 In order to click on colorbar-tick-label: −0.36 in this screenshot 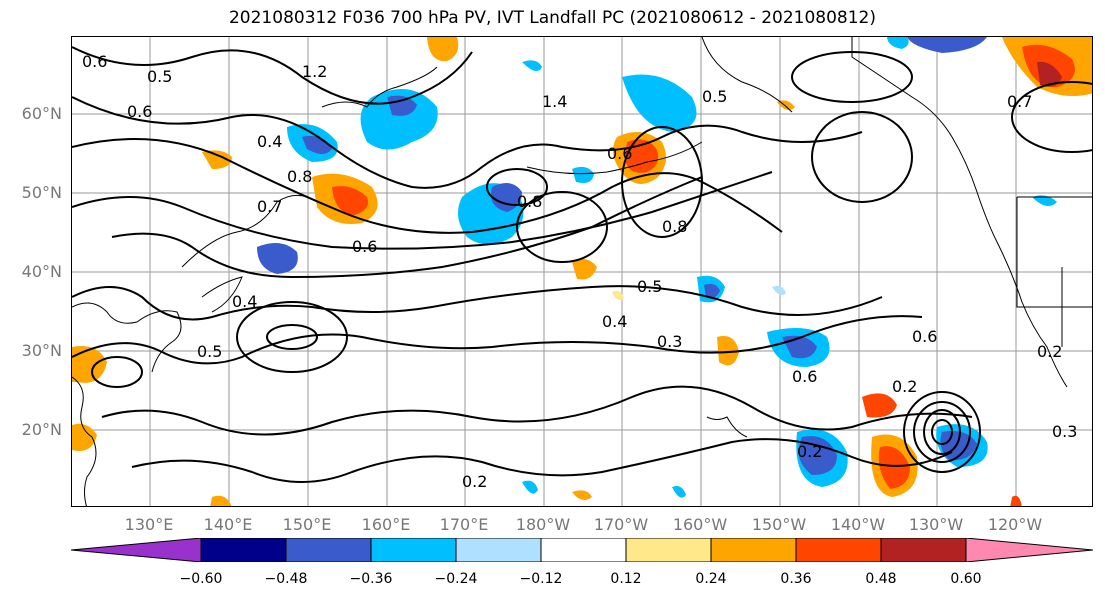, I will do `click(371, 579)`.